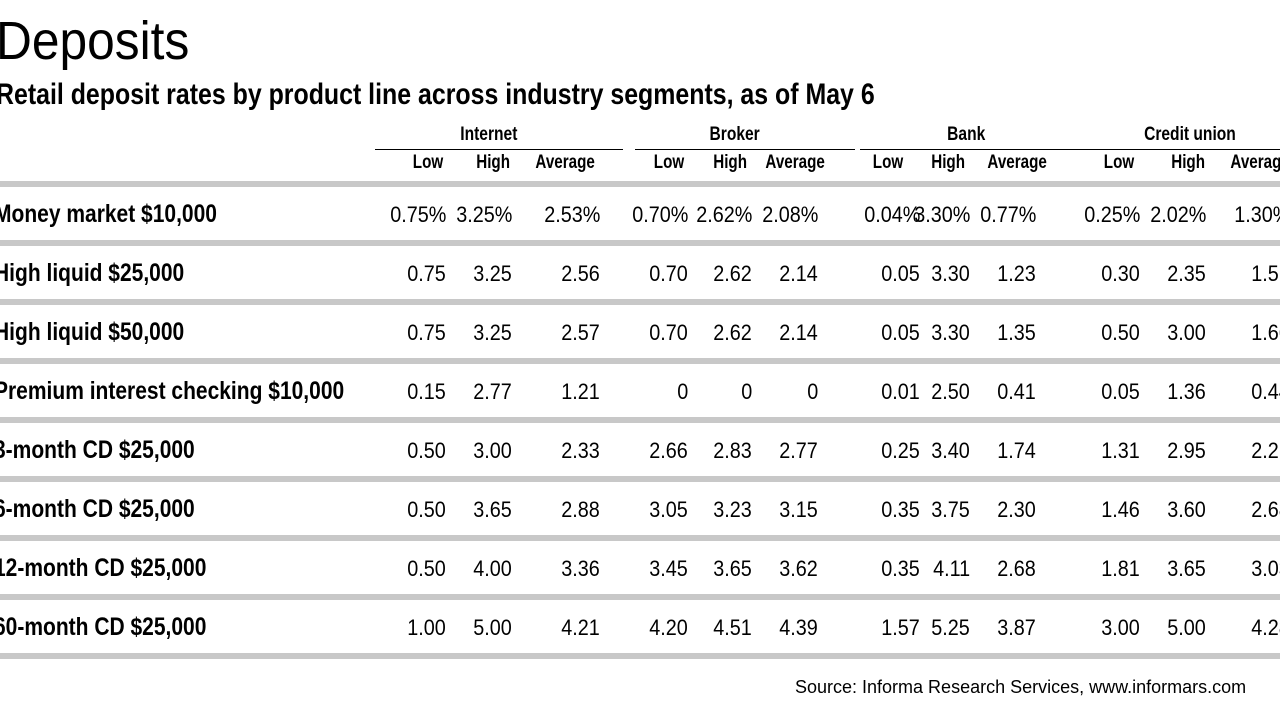  Describe the element at coordinates (1016, 450) in the screenshot. I see `cell-value: 1.74` at that location.